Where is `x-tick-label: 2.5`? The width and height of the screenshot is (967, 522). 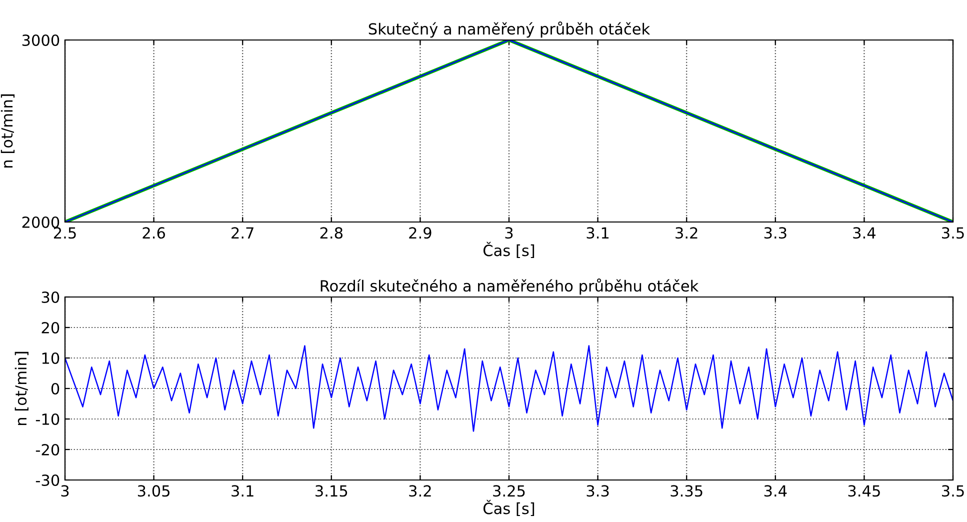
x-tick-label: 2.5 is located at coordinates (65, 233).